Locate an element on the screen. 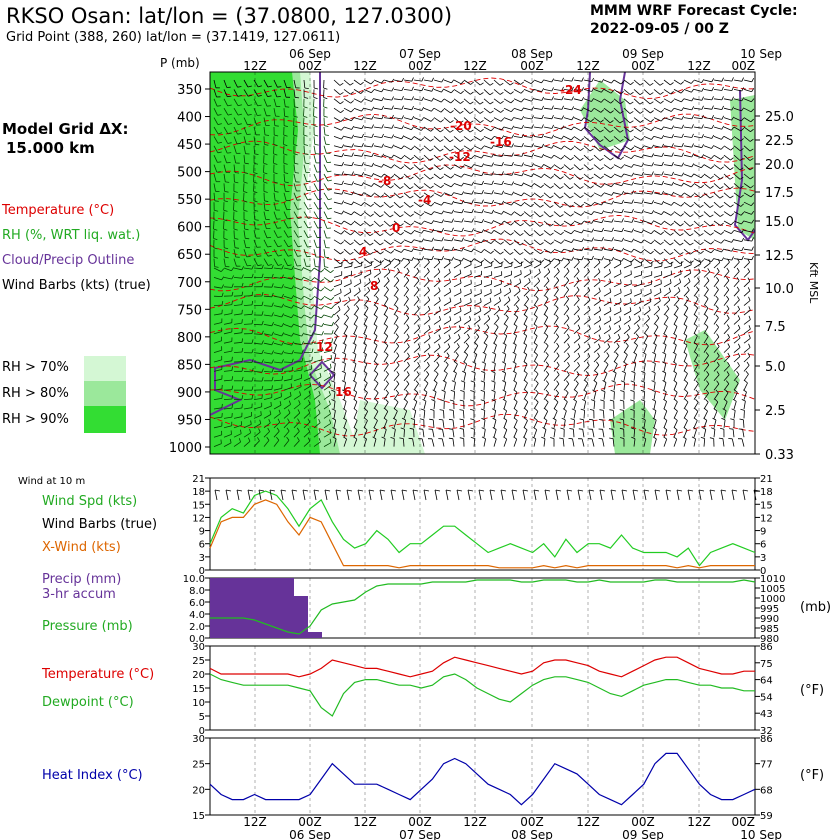 This screenshot has height=840, width=840. wind-10m-barb-flag is located at coordinates (657, 490).